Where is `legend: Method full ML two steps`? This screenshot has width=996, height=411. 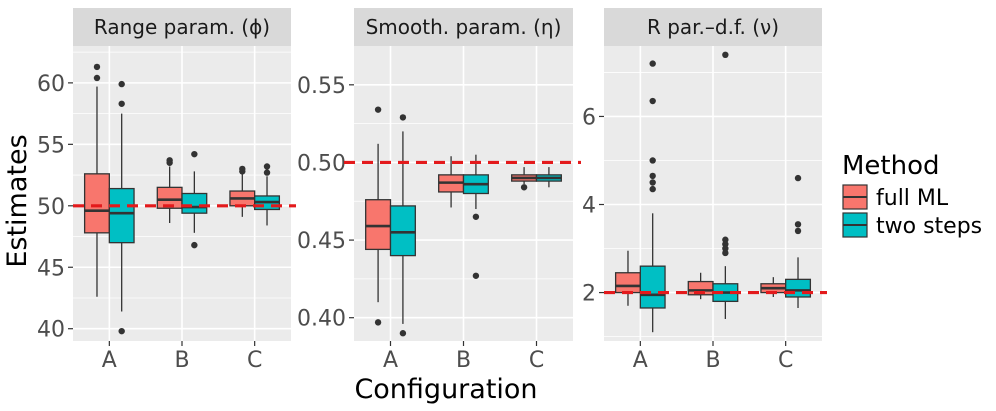
legend: Method full ML two steps is located at coordinates (912, 195).